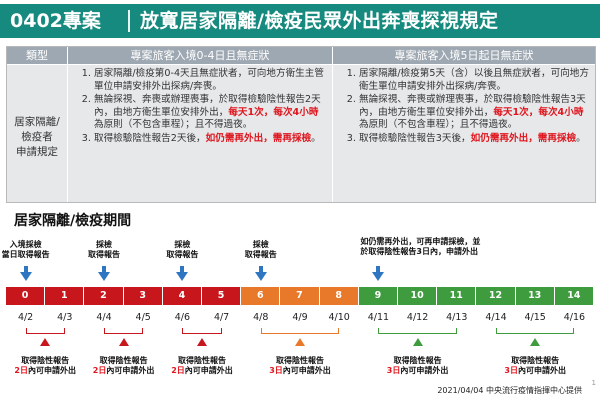 The width and height of the screenshot is (600, 400). What do you see at coordinates (535, 317) in the screenshot?
I see `date-label: 4/15` at bounding box center [535, 317].